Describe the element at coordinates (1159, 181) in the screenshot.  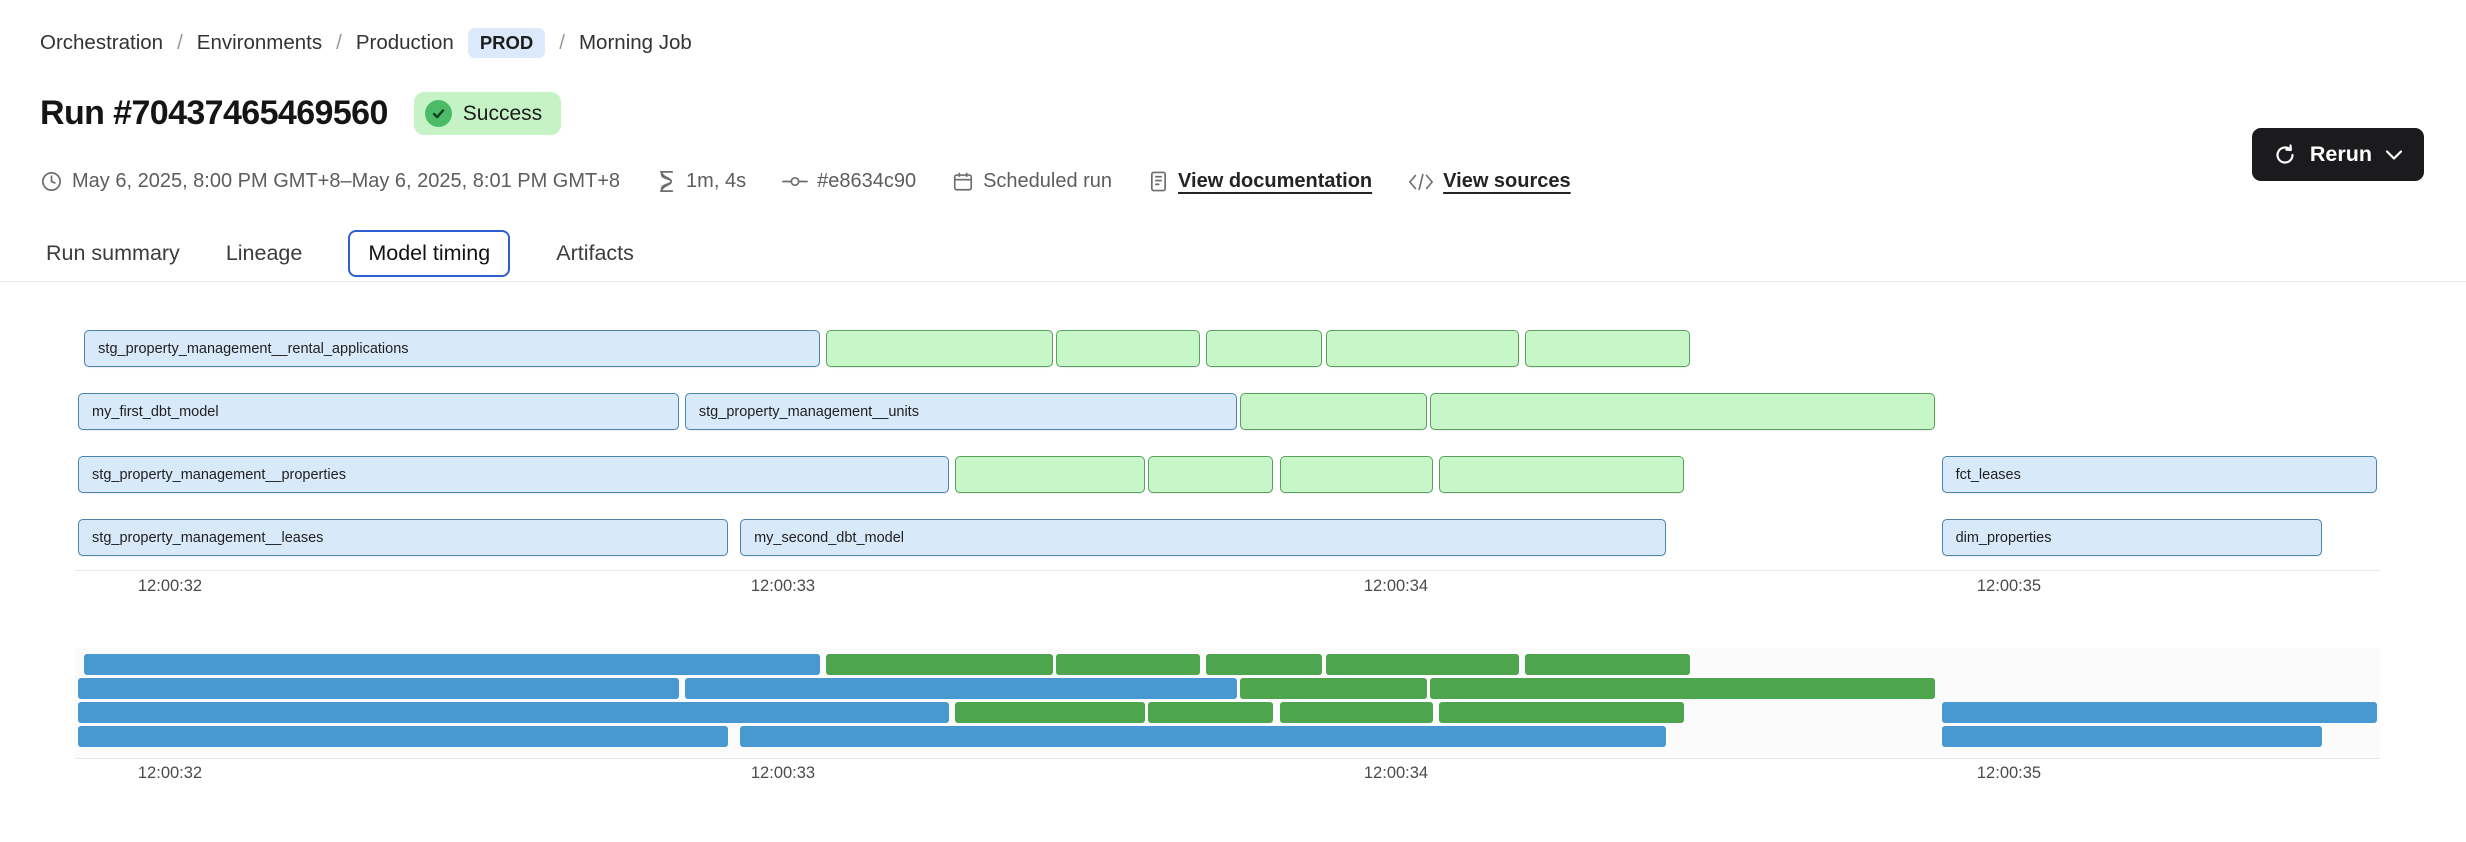
I see `document-icon` at that location.